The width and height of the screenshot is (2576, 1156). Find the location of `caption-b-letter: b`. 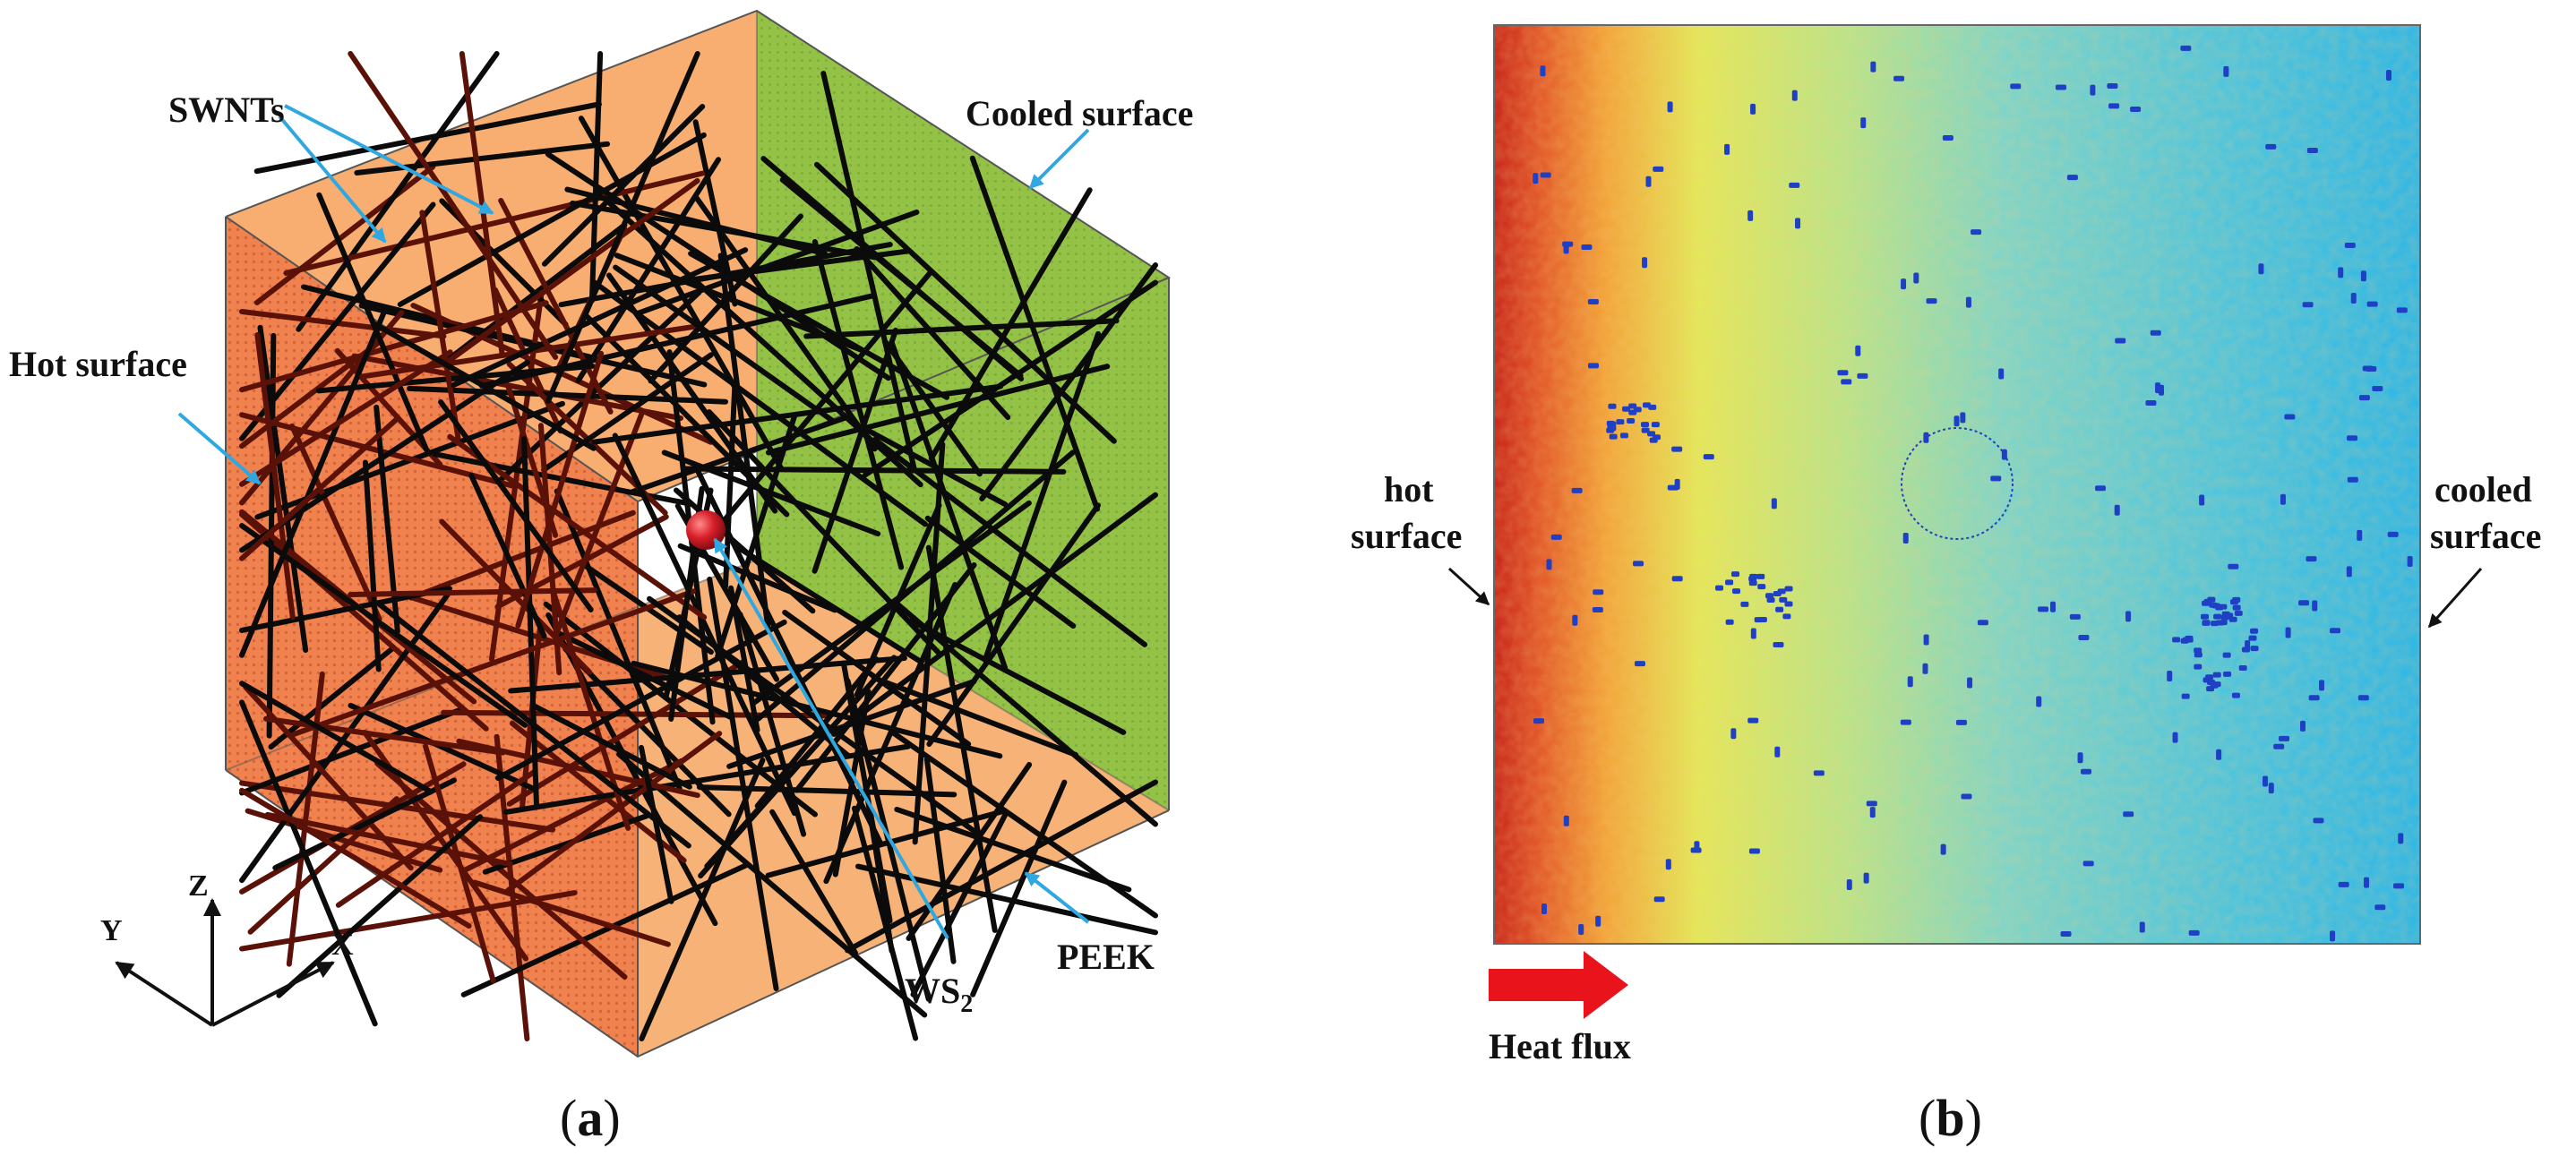

caption-b-letter: b is located at coordinates (1950, 1118).